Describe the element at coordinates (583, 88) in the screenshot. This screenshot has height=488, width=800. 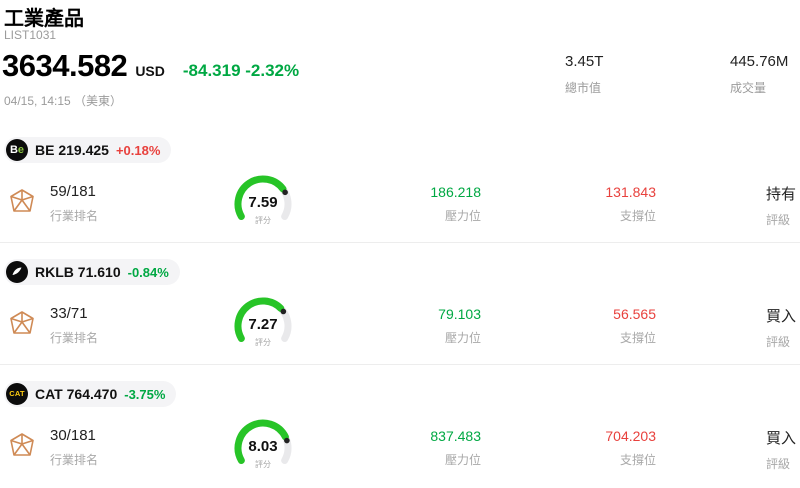
I see `market-cap-label: 總市值` at that location.